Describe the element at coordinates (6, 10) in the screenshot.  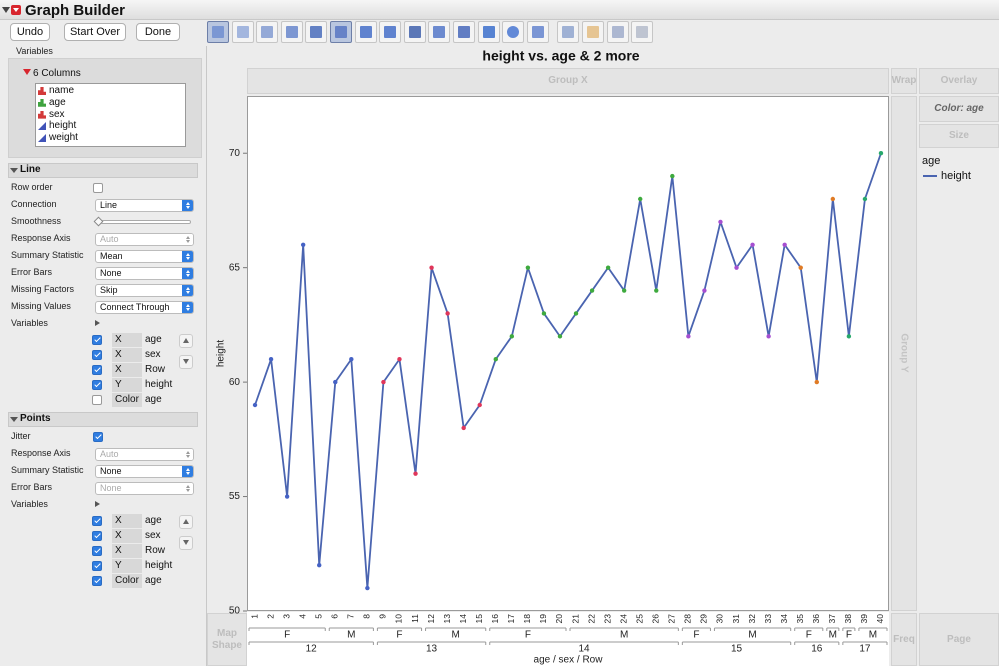
I see `collapse-triangle` at that location.